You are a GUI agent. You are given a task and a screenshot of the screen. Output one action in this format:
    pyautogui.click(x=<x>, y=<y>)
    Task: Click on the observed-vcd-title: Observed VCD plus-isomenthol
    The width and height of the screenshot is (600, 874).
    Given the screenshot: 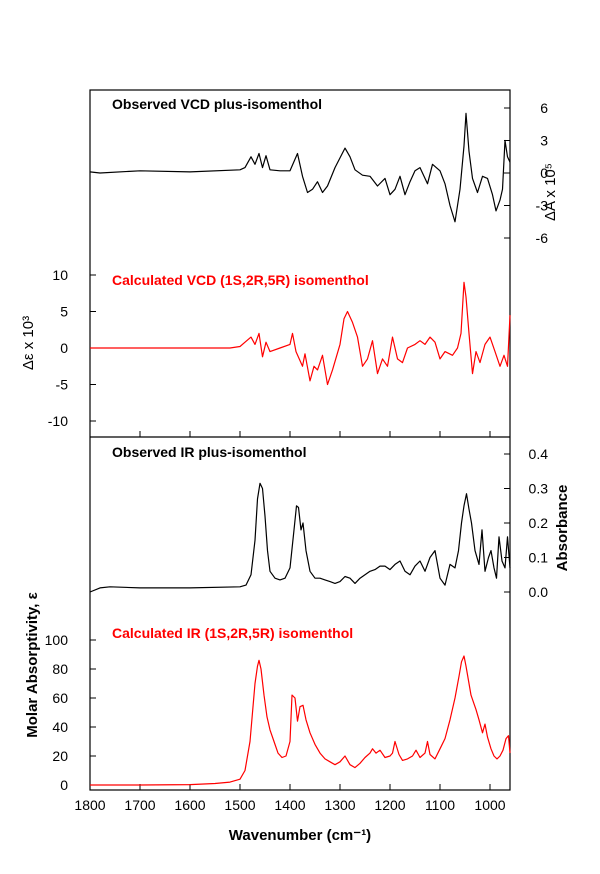 What is the action you would take?
    pyautogui.click(x=217, y=104)
    